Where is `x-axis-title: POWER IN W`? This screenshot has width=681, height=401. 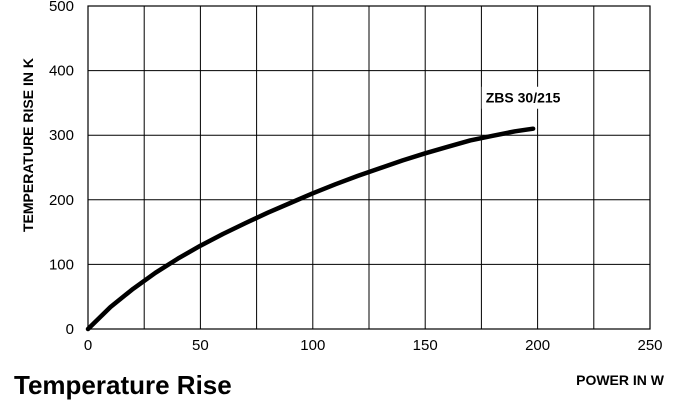
x-axis-title: POWER IN W is located at coordinates (620, 380).